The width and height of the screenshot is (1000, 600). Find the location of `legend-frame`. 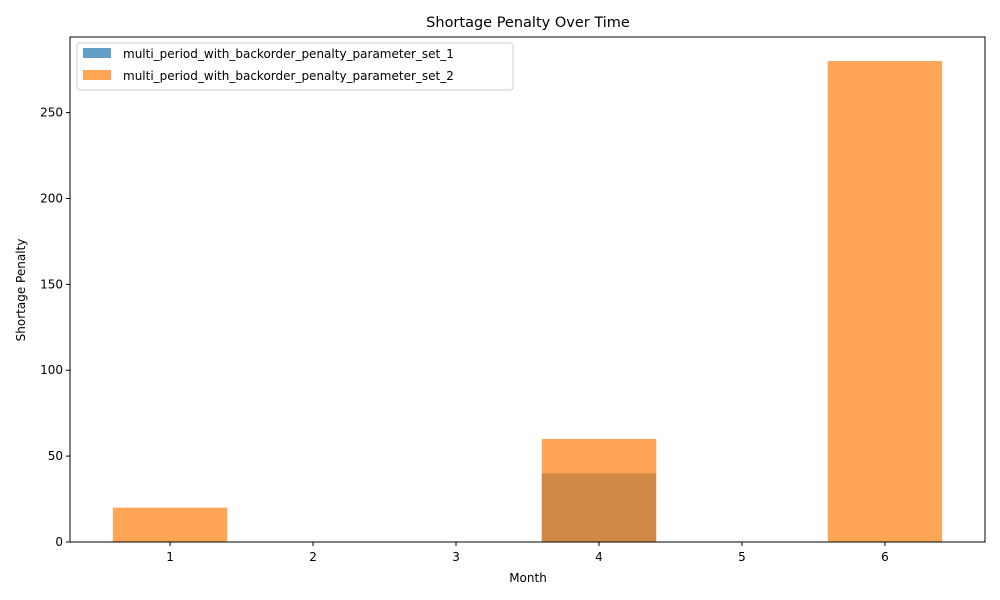

legend-frame is located at coordinates (295, 66).